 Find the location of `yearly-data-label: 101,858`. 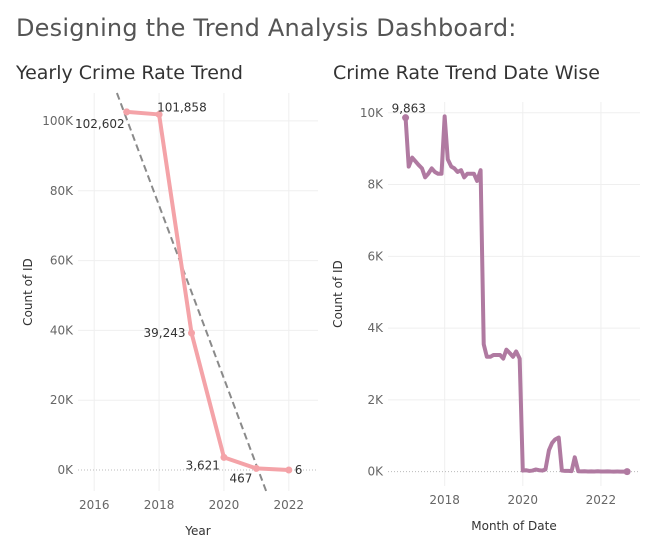

yearly-data-label: 101,858 is located at coordinates (182, 107).